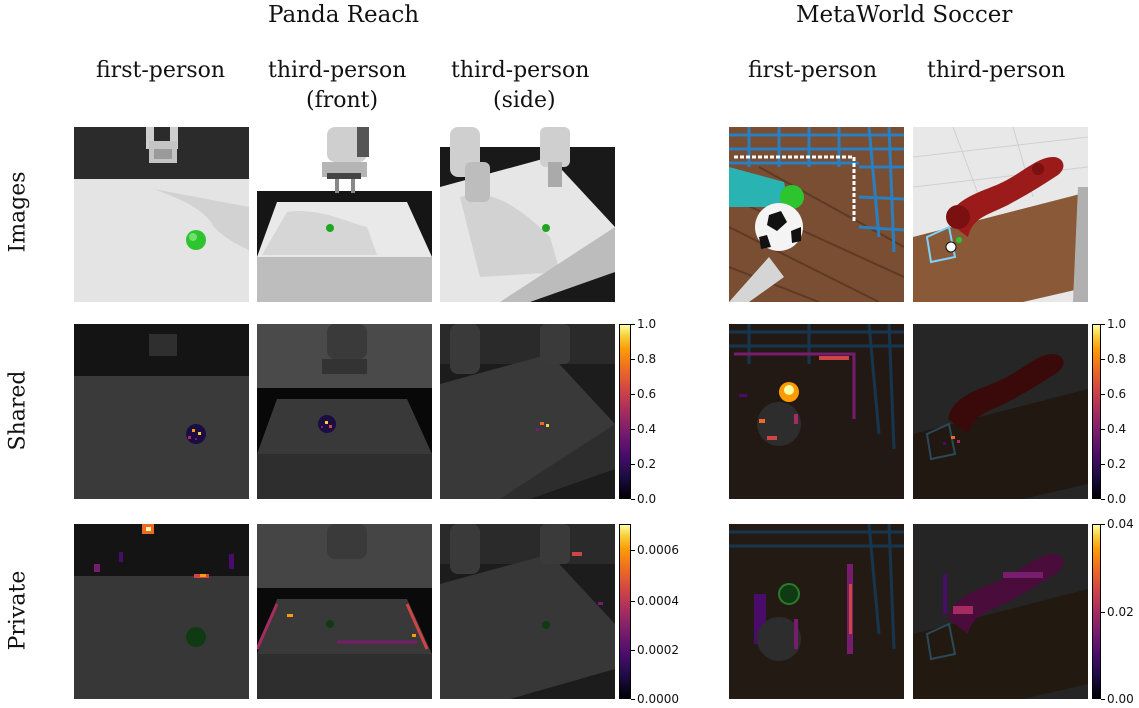  Describe the element at coordinates (643, 359) in the screenshot. I see `tick-shared-panda-2: 0.8` at that location.